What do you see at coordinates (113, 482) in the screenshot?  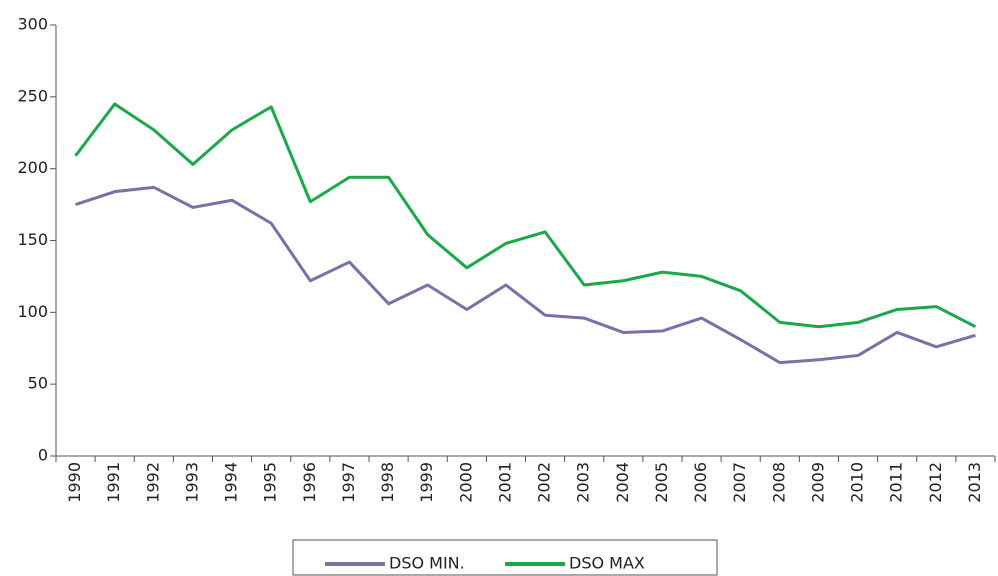 I see `x-tick-label: 1991` at bounding box center [113, 482].